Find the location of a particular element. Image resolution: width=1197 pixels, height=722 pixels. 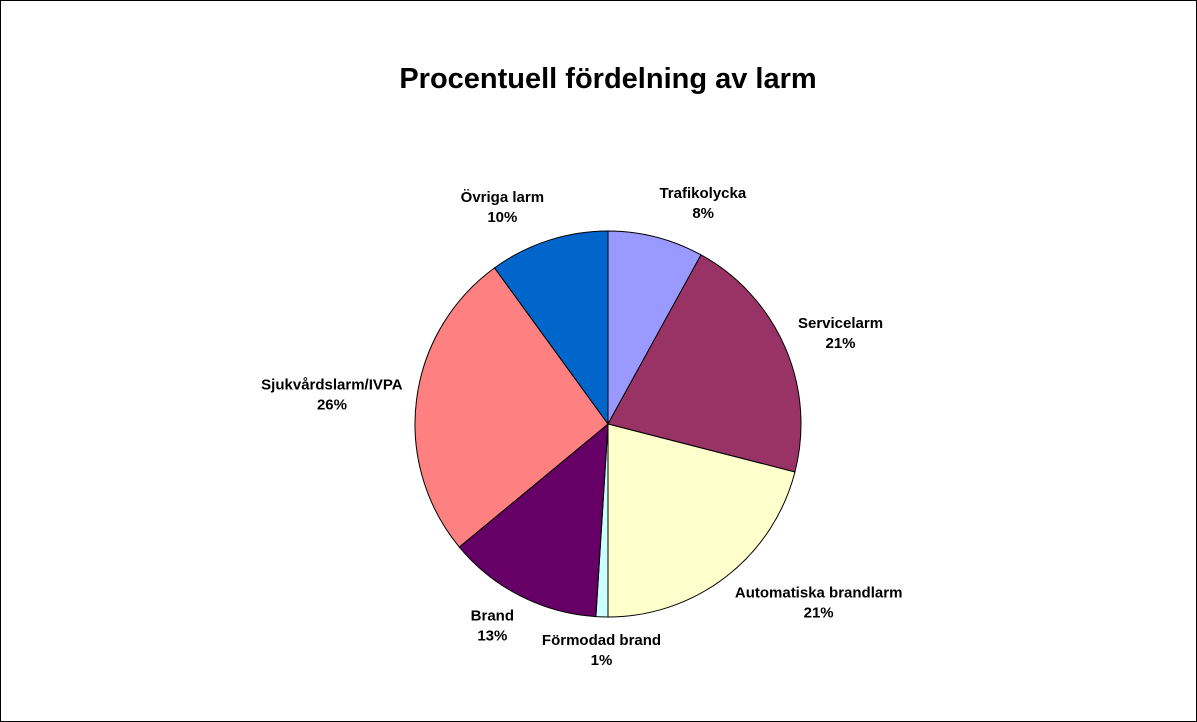

slice-value-label: 26% is located at coordinates (332, 405).